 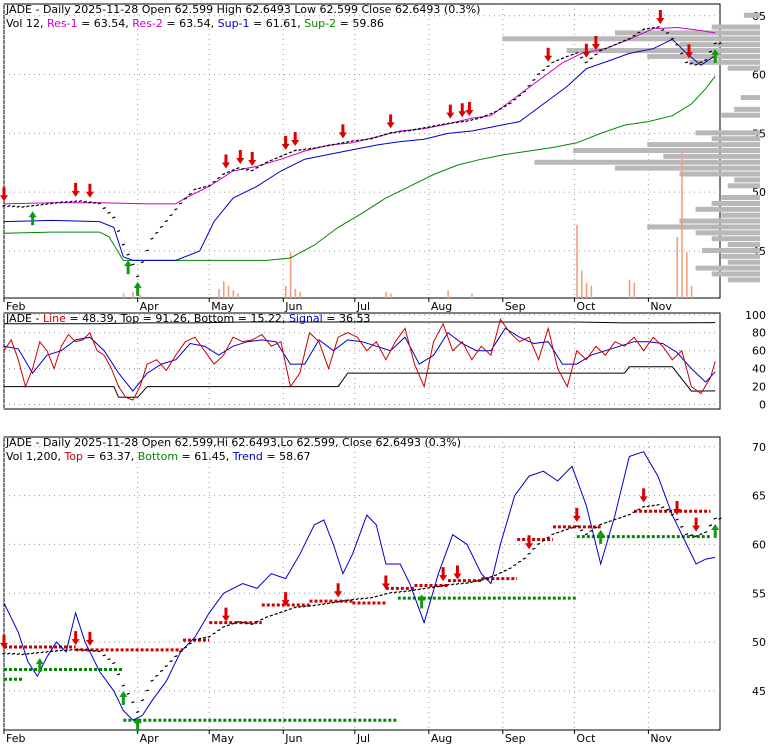 I want to click on y-tick-label: 60, so click(x=759, y=544).